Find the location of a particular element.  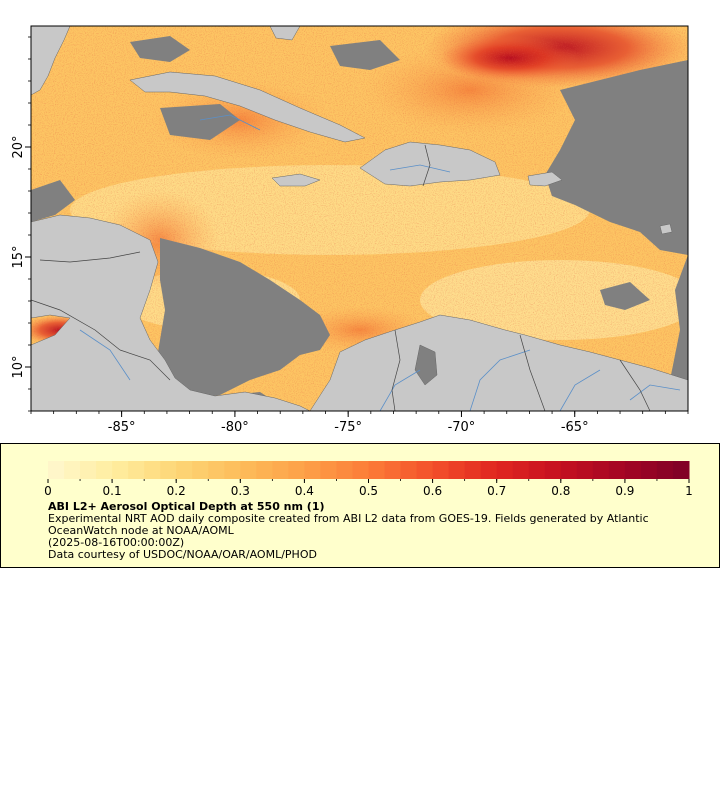

colorbar-tick-label: 1 is located at coordinates (689, 491).